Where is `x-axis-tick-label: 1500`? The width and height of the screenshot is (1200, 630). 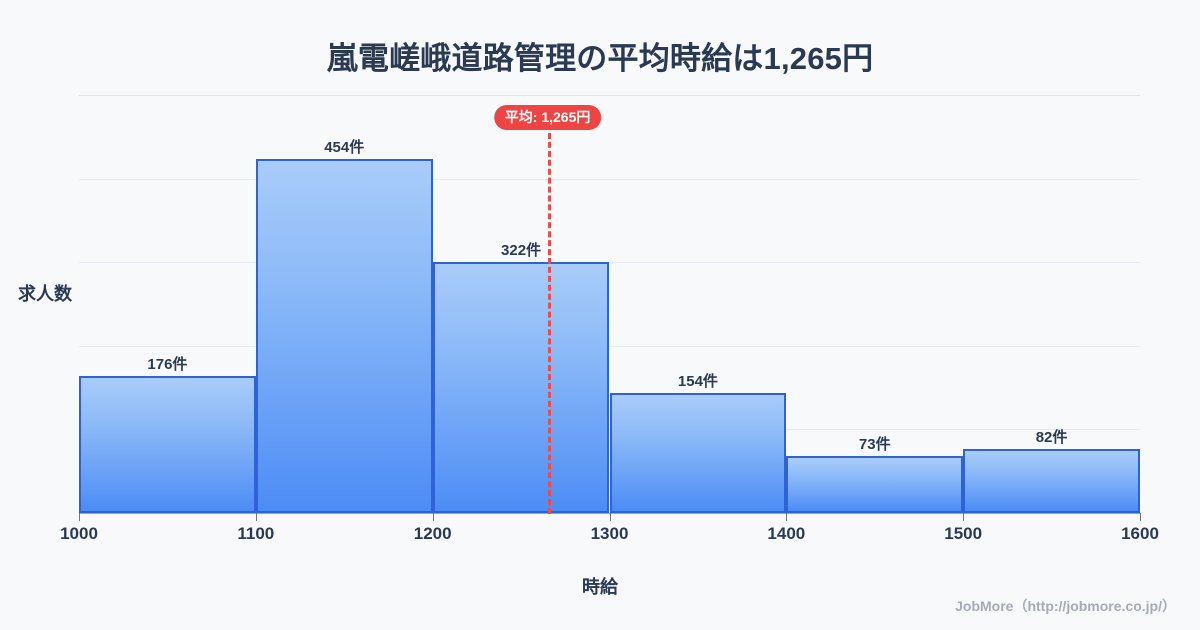 x-axis-tick-label: 1500 is located at coordinates (963, 533).